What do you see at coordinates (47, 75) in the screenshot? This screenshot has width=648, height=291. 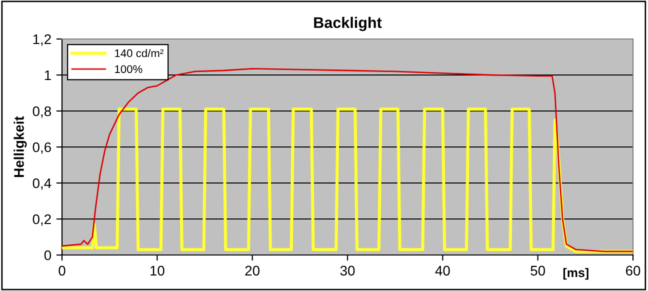 I see `y-tick-label: 1` at bounding box center [47, 75].